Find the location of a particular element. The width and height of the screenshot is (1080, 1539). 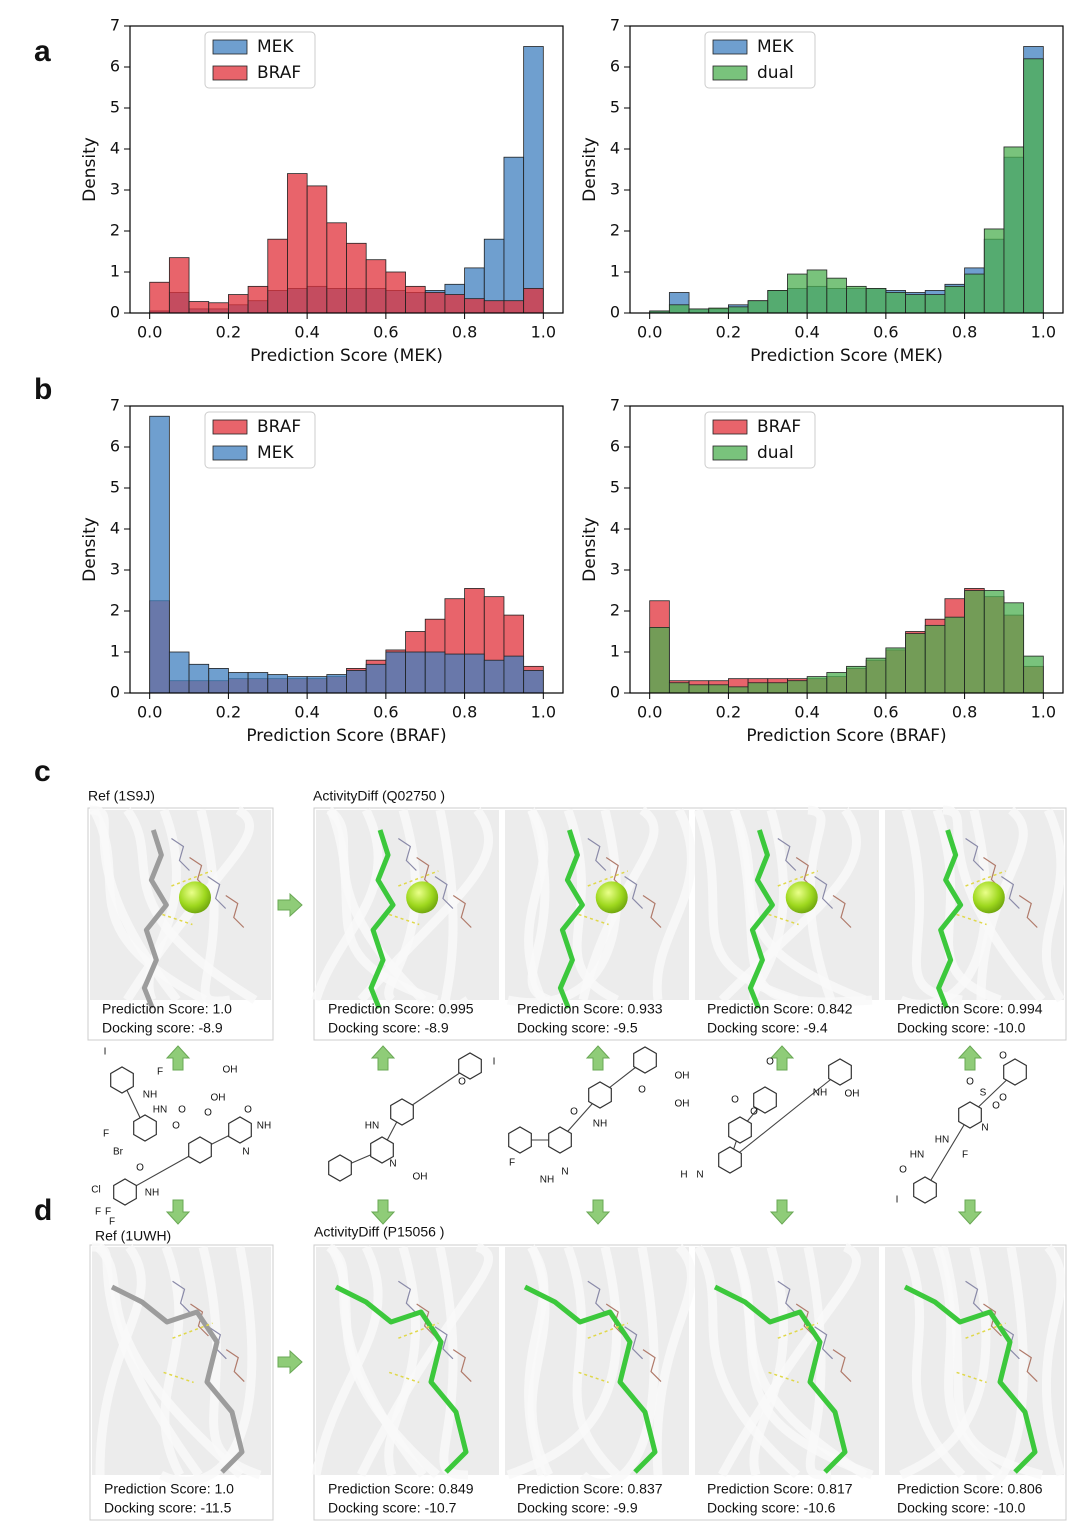

atom-label: I is located at coordinates (897, 1200).